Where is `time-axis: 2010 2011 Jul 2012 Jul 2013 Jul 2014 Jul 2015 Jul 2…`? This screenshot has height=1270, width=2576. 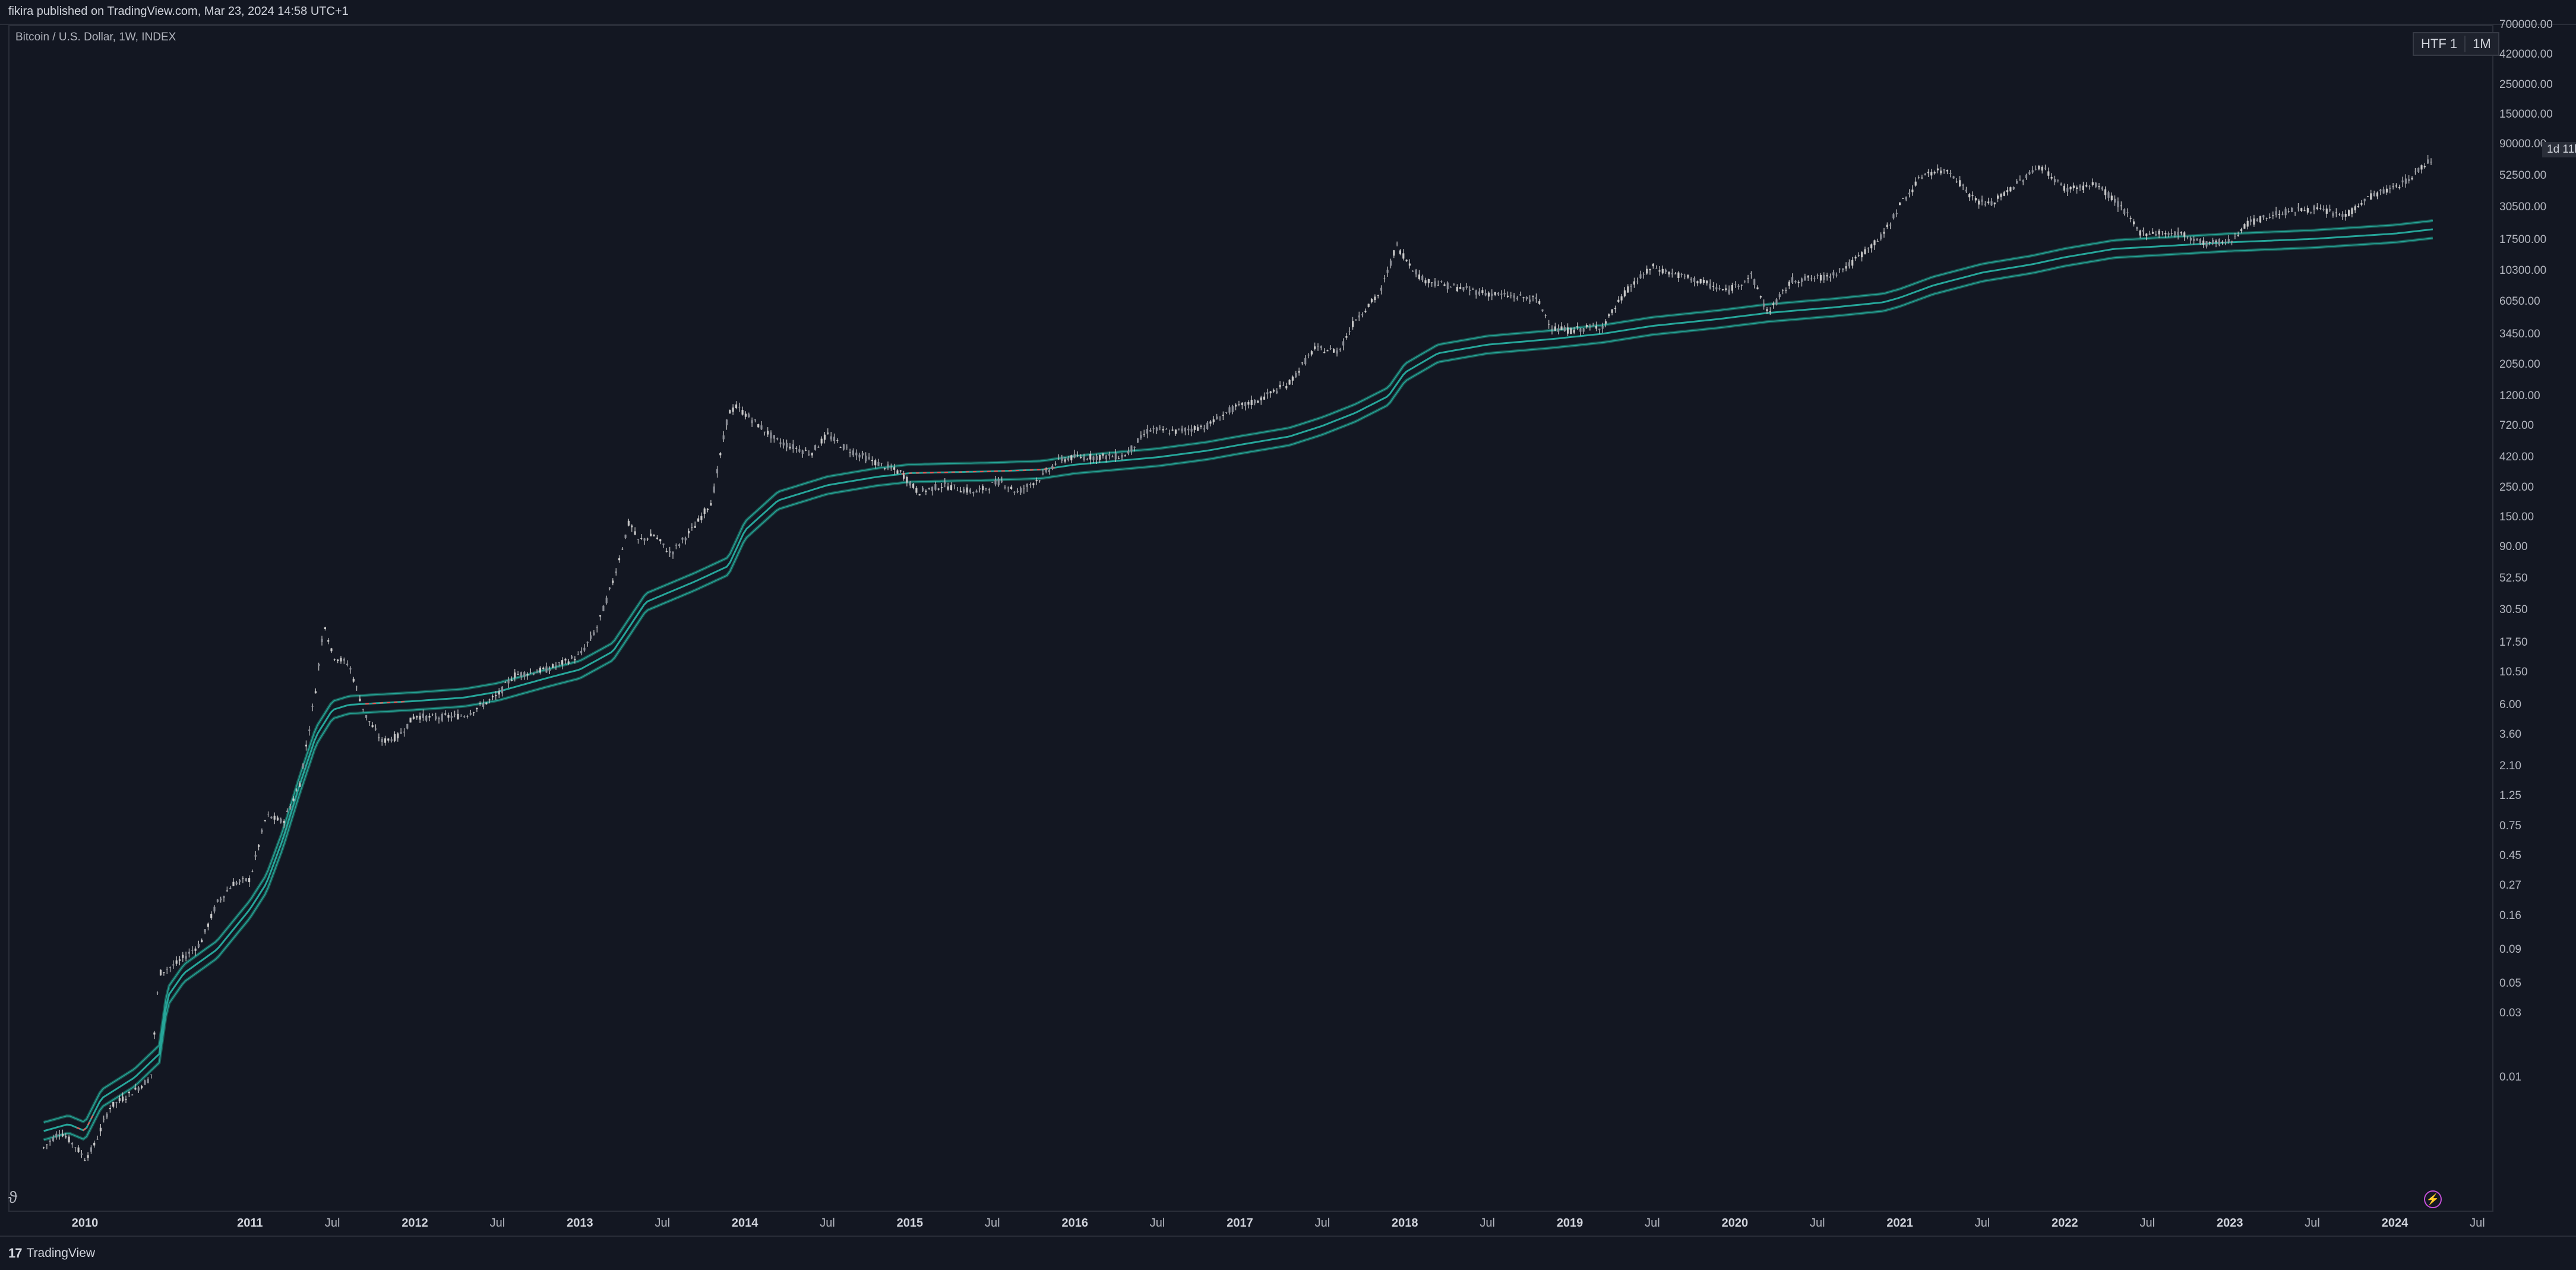 time-axis: 2010 2011 Jul 2012 Jul 2013 Jul 2014 Jul 2015 Jul 2… is located at coordinates (1250, 1224).